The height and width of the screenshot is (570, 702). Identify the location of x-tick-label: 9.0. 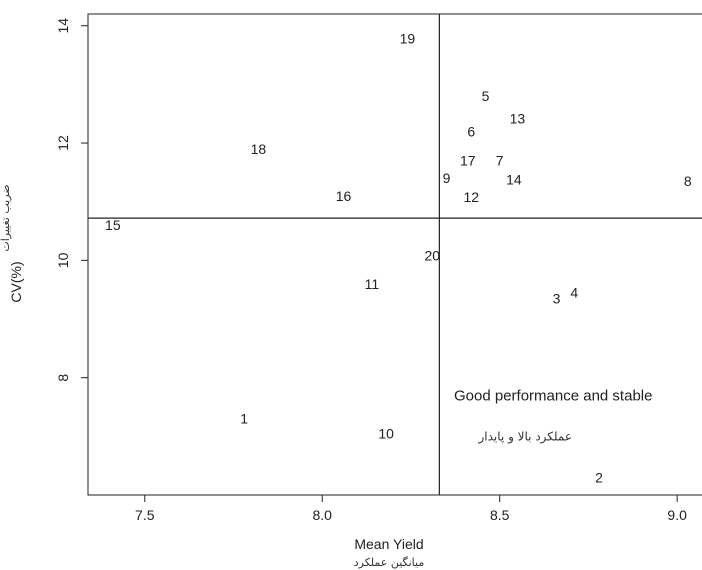
(677, 515).